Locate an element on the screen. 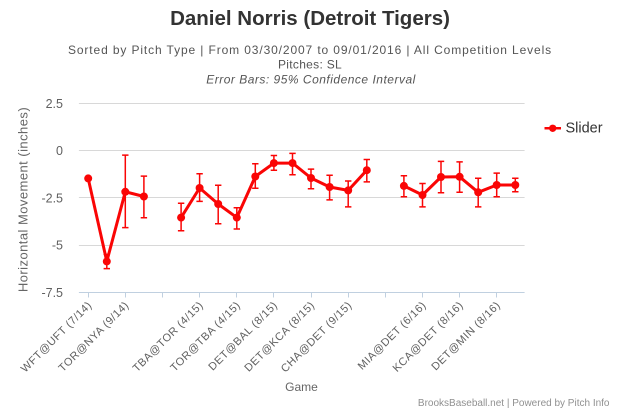  svg-text: -5 is located at coordinates (57, 246).